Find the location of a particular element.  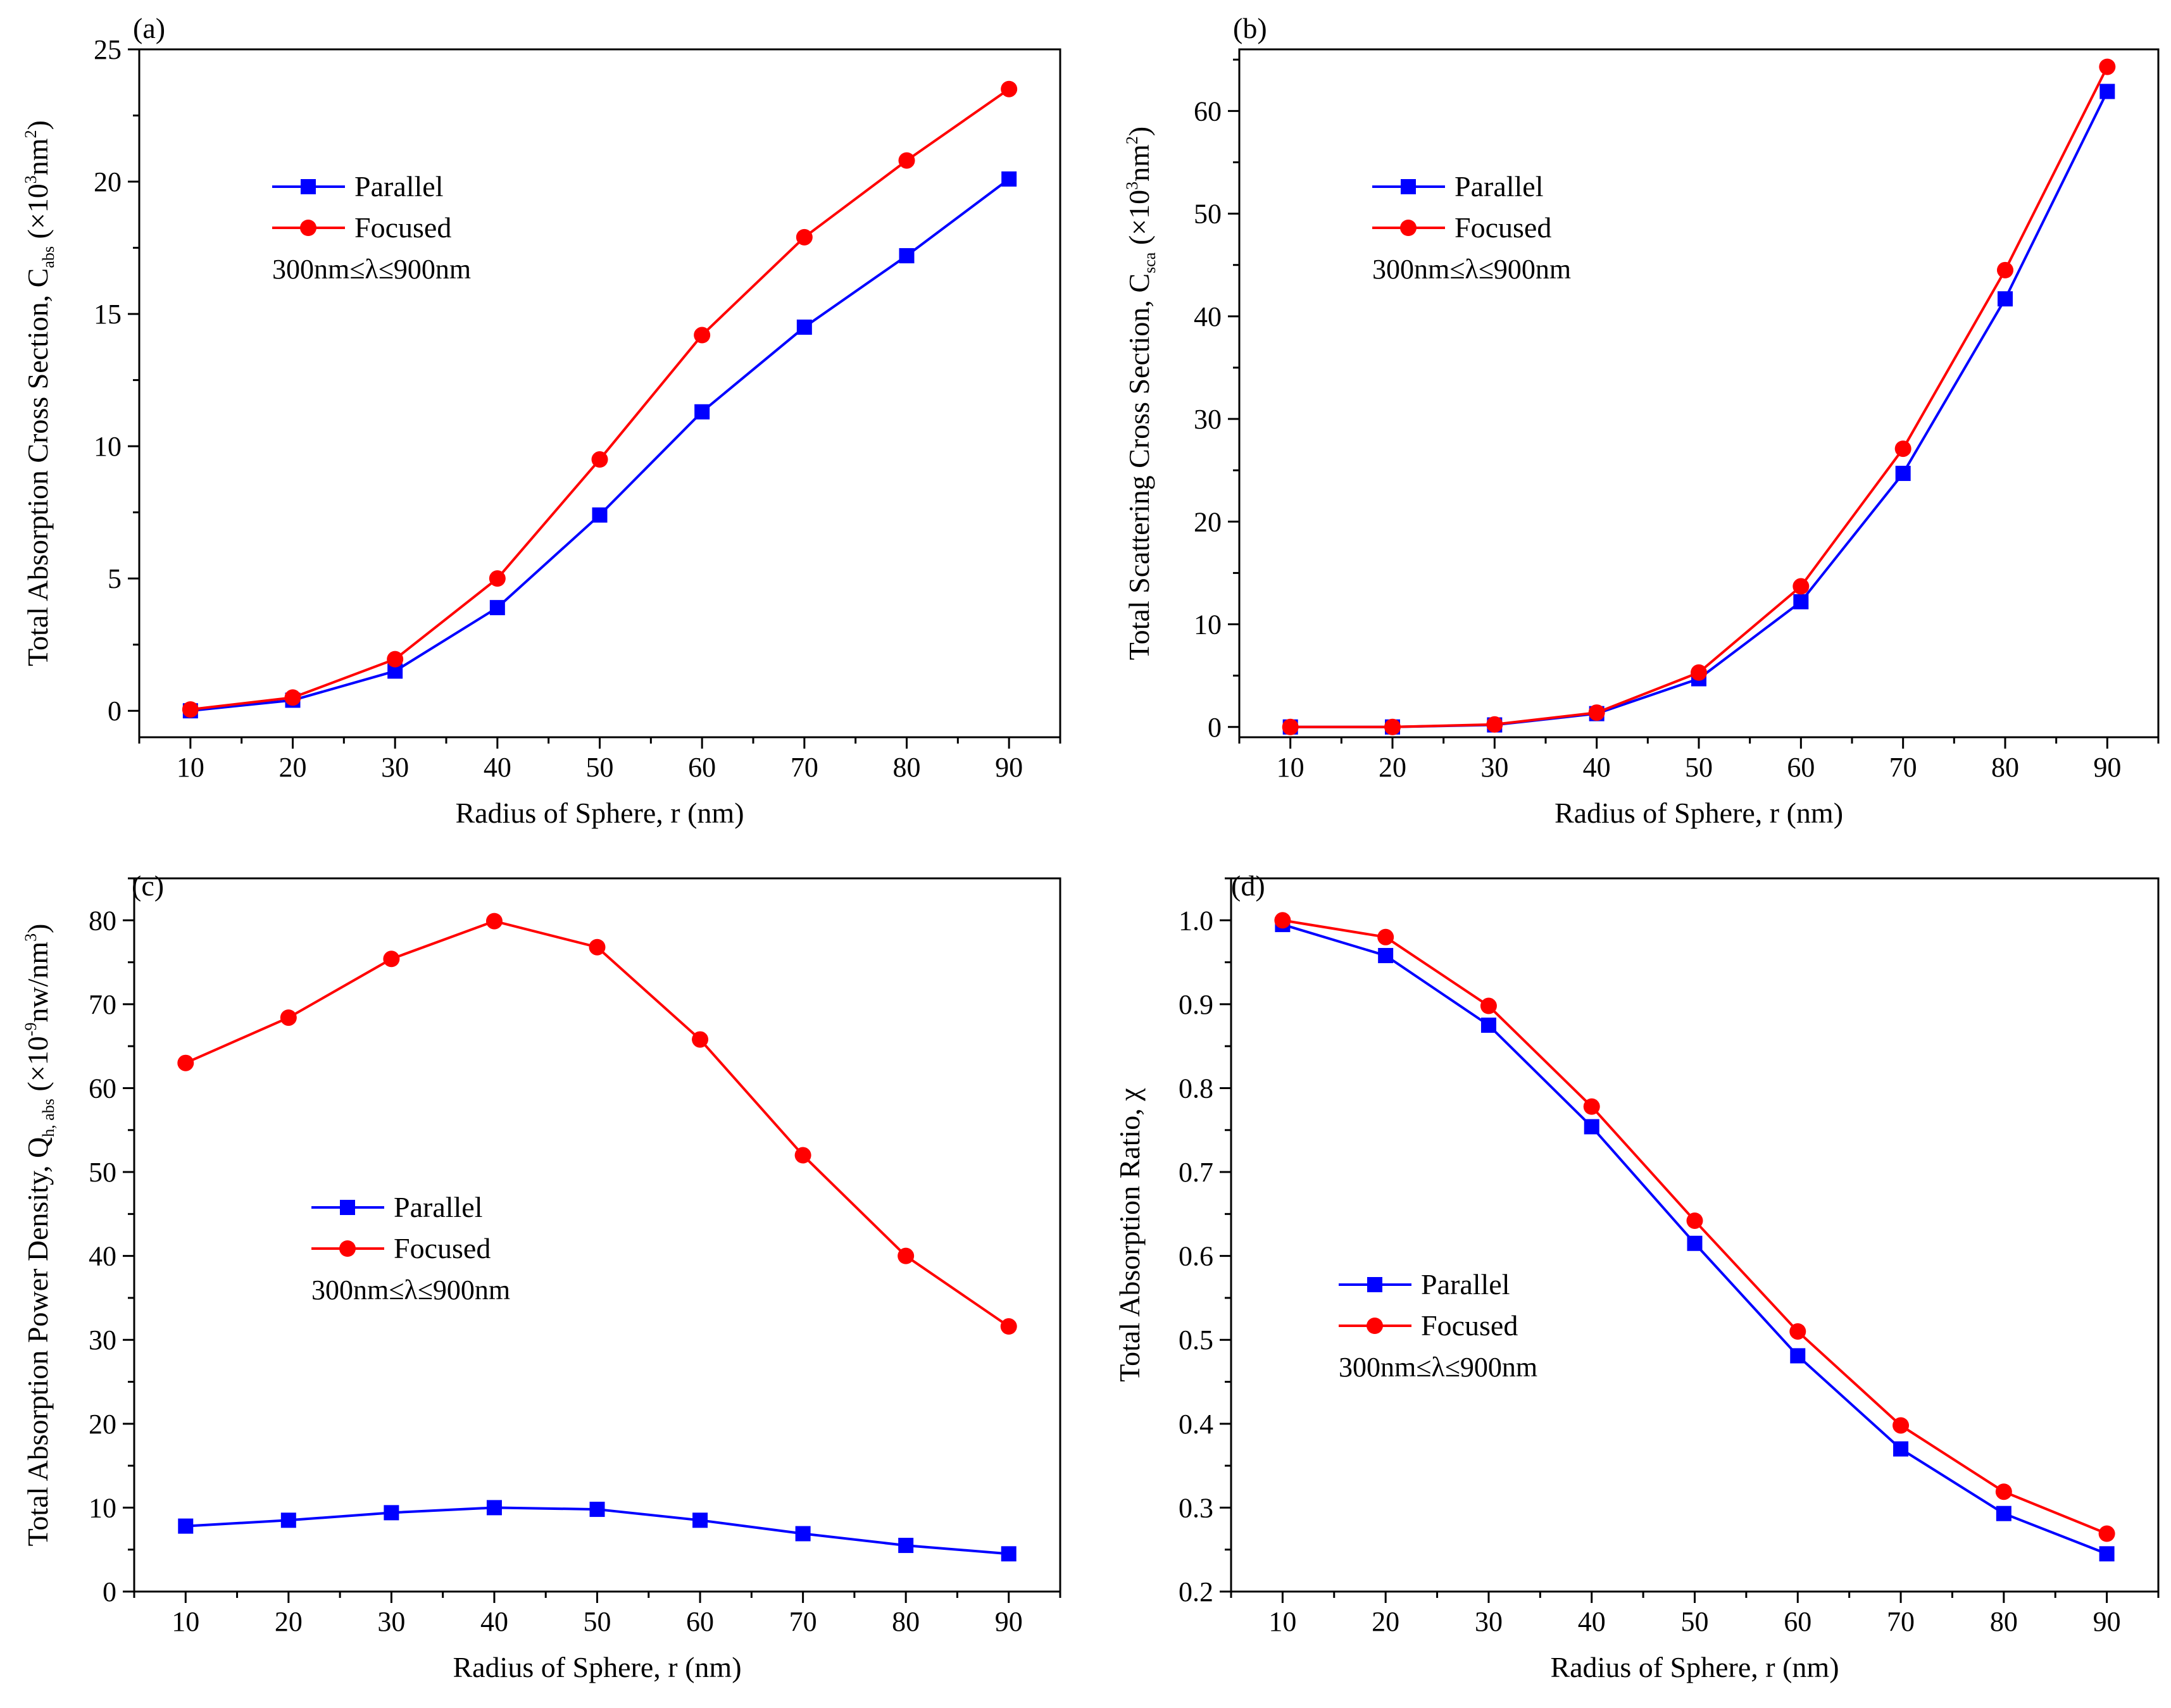

y-axis-label-sup1: -9 is located at coordinates (31, 1030).